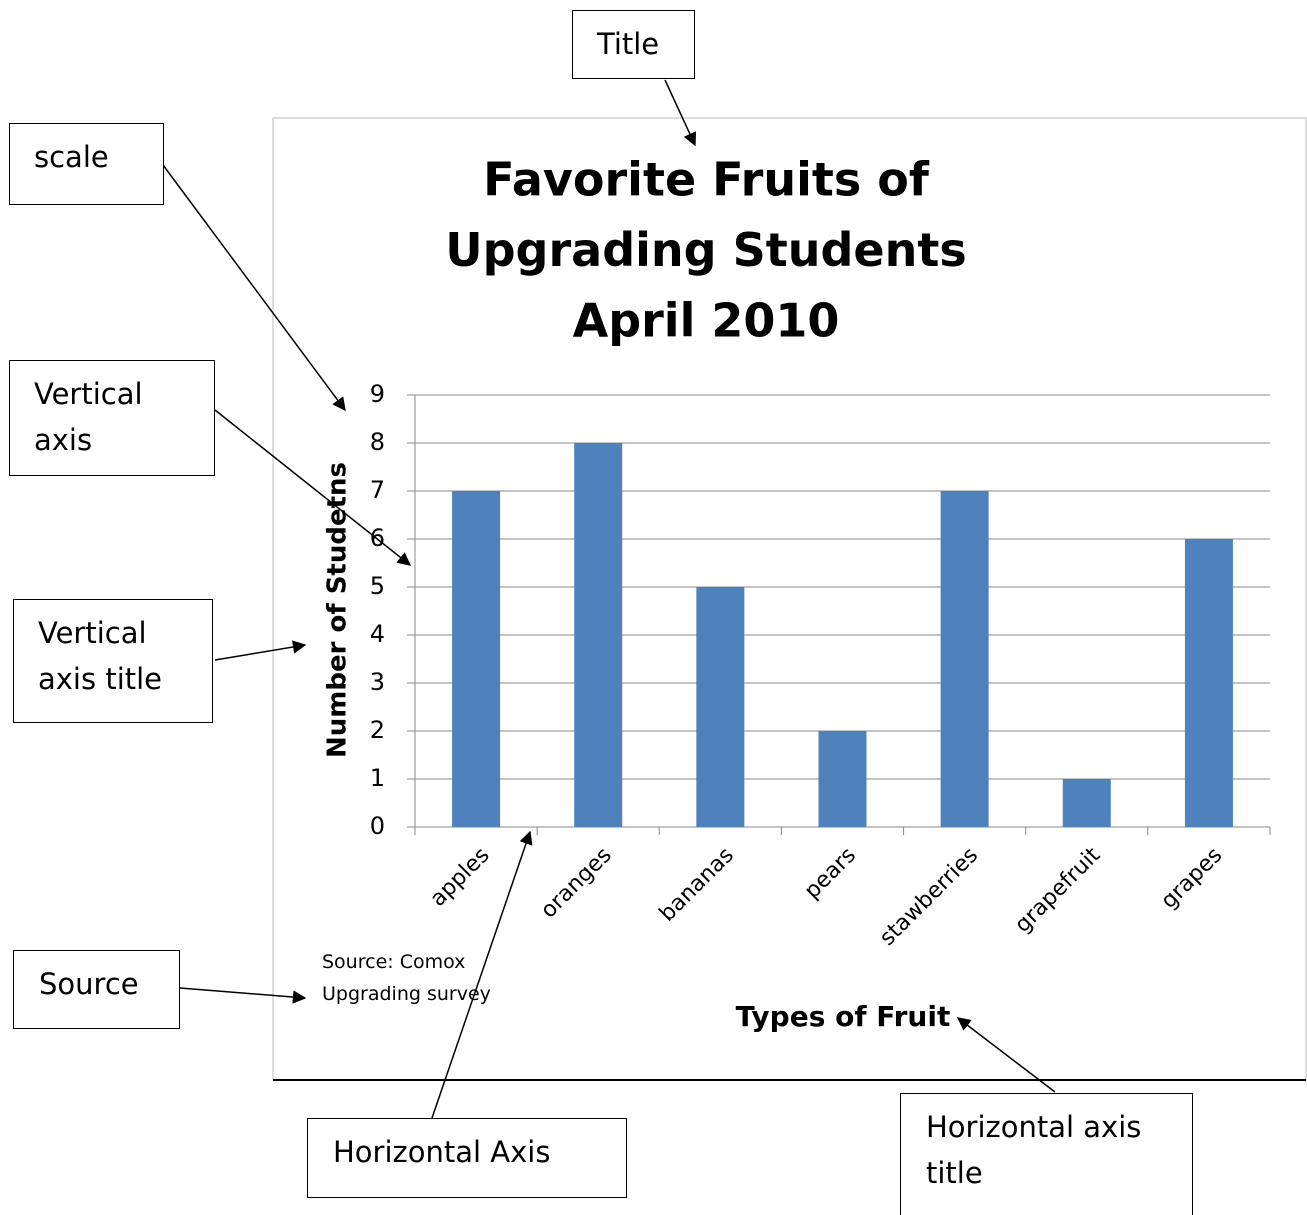 The width and height of the screenshot is (1307, 1215). Describe the element at coordinates (377, 442) in the screenshot. I see `y-tick-label: 8` at that location.